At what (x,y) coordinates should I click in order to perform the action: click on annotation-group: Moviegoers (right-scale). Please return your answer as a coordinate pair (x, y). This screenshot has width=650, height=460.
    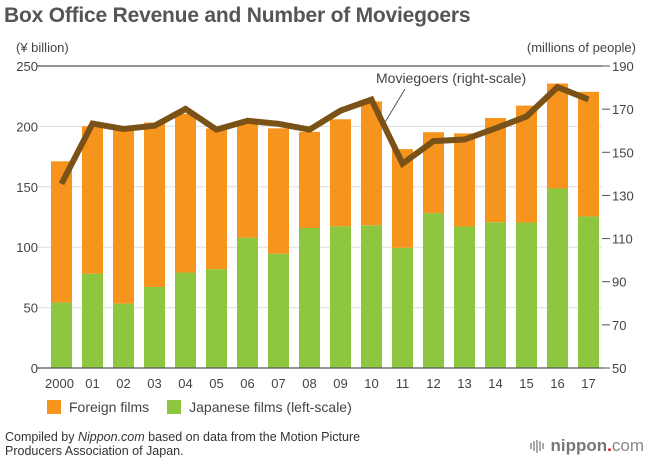
    Looking at the image, I should click on (451, 97).